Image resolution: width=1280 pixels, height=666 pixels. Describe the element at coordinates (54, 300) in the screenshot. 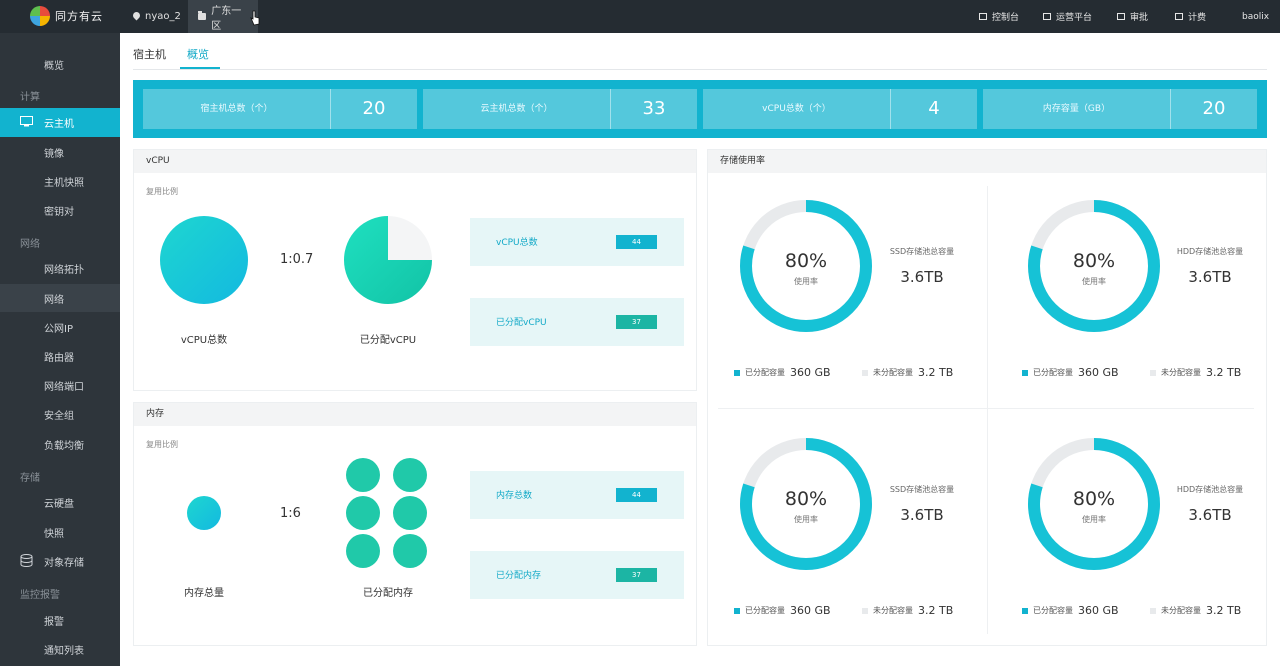

I see `sidebar-item-label: 网络` at that location.